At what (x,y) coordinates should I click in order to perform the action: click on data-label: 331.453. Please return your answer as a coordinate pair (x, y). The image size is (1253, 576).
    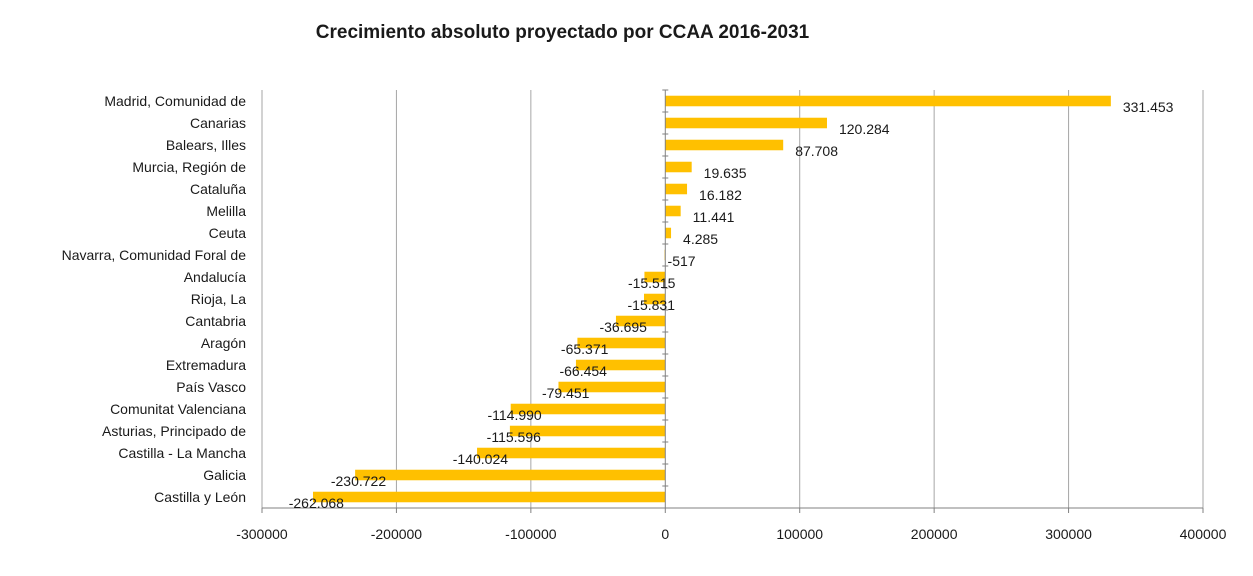
    Looking at the image, I should click on (1148, 107).